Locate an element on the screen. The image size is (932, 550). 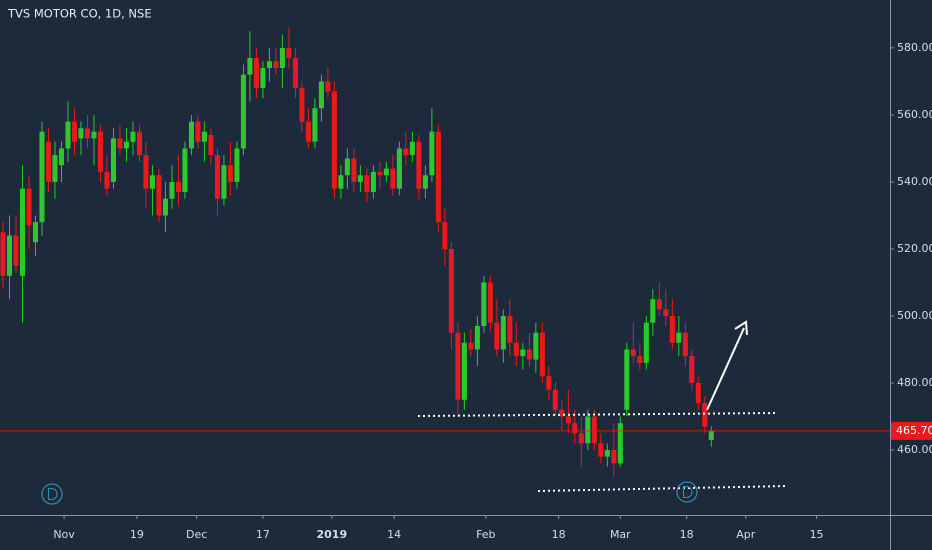
x-tick-label: Apr is located at coordinates (746, 534).